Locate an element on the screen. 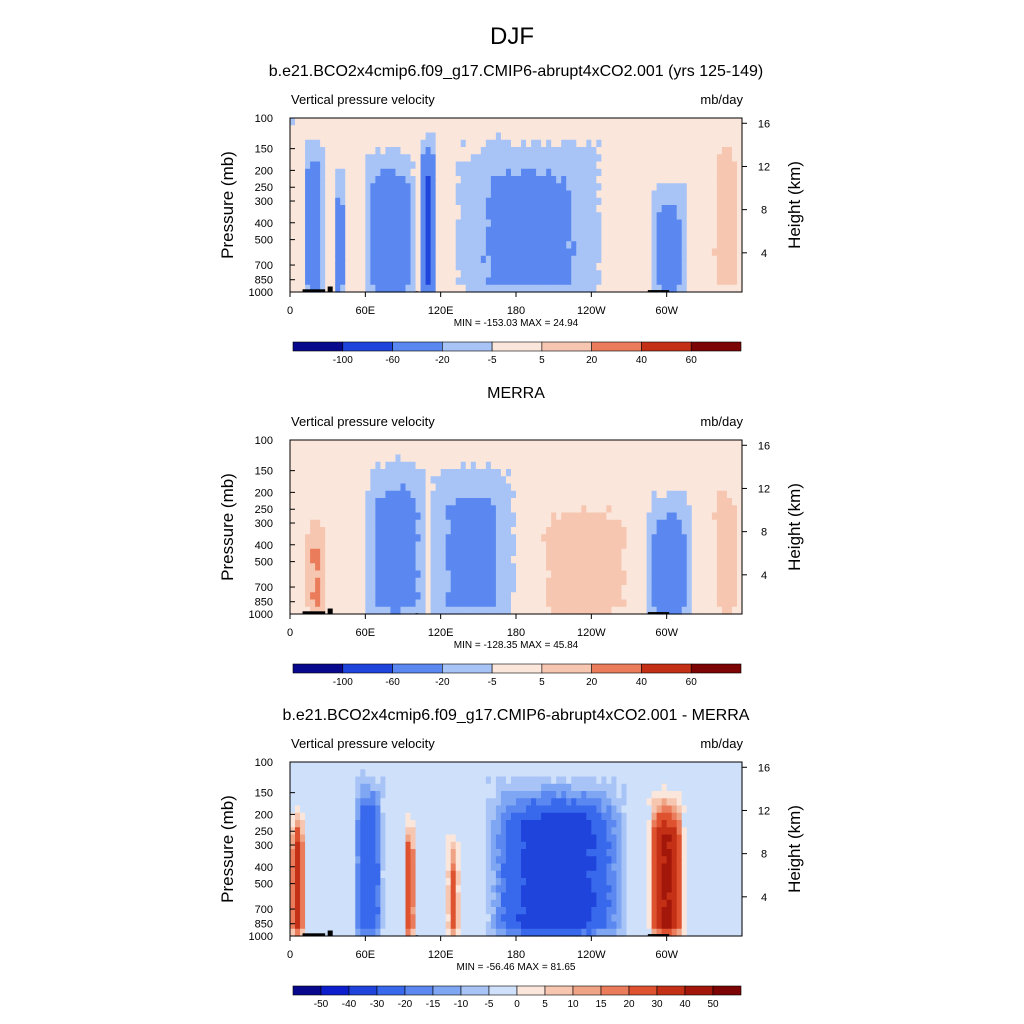 This screenshot has height=1024, width=1024. y-tick-label: 1000 is located at coordinates (261, 293).